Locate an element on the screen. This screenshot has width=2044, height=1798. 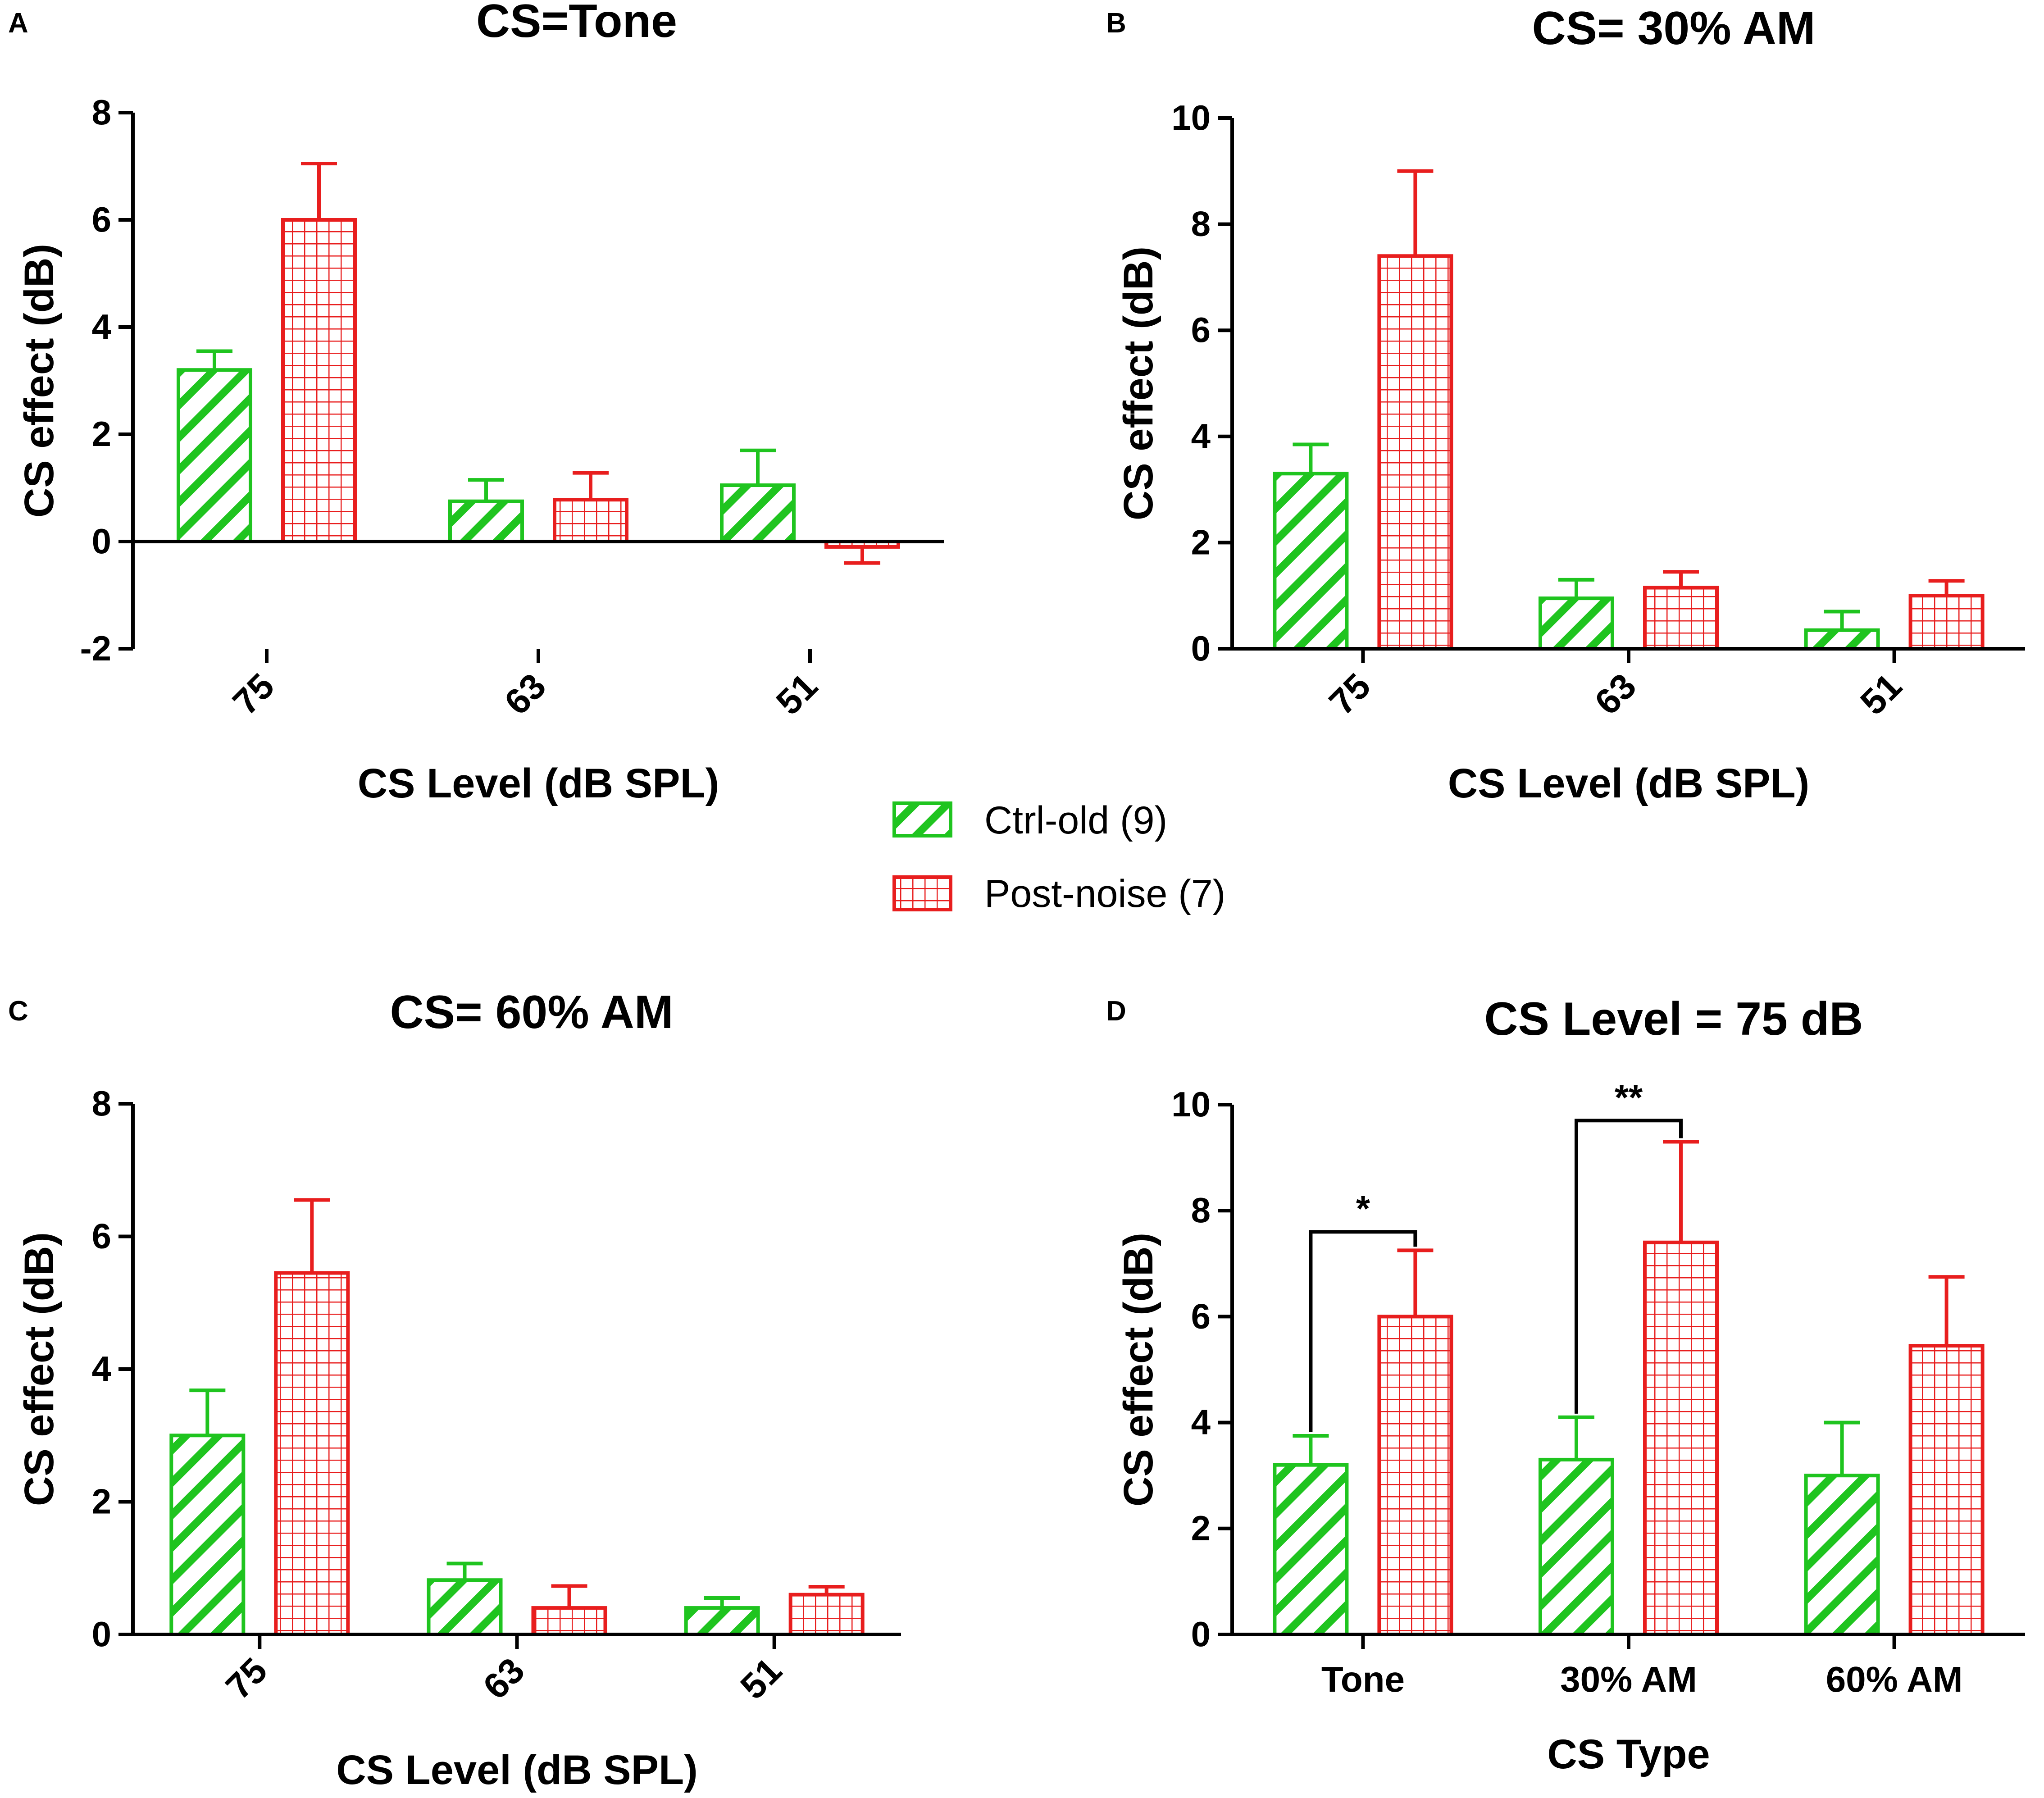
y-tick-label-a: 0 is located at coordinates (101, 541).